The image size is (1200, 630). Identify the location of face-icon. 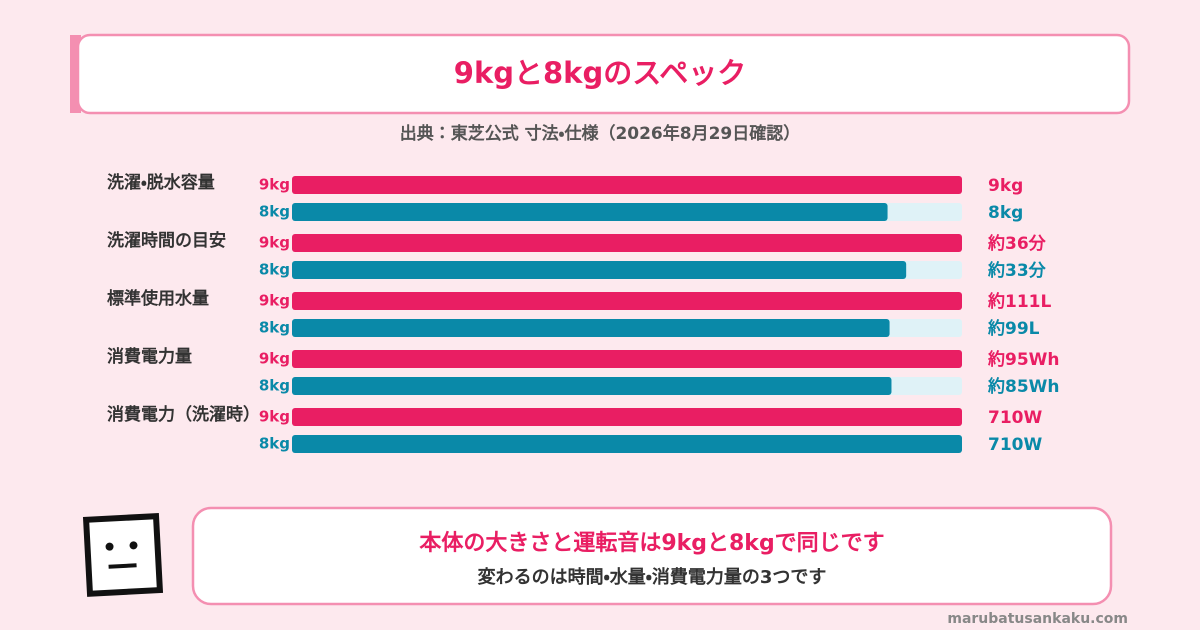
(123, 555).